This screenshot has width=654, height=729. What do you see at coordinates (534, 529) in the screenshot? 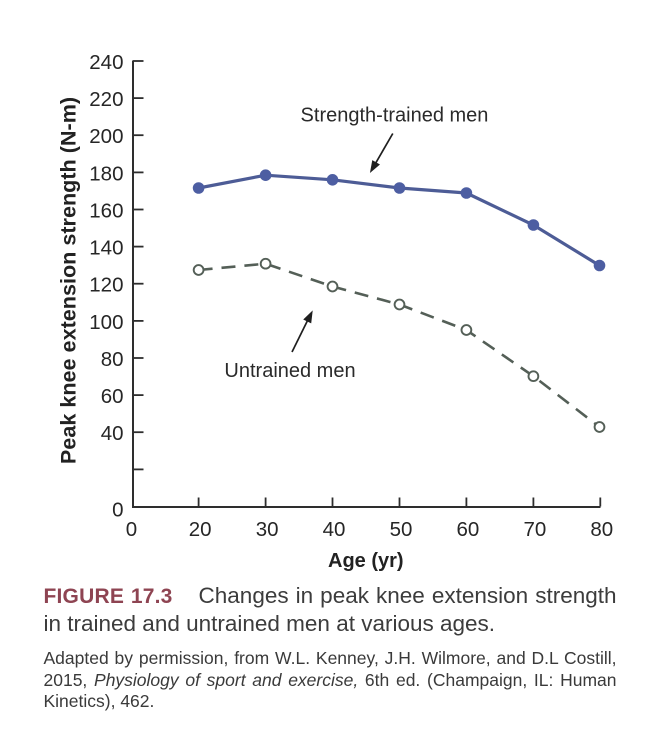
I see `svg-text: 70` at bounding box center [534, 529].